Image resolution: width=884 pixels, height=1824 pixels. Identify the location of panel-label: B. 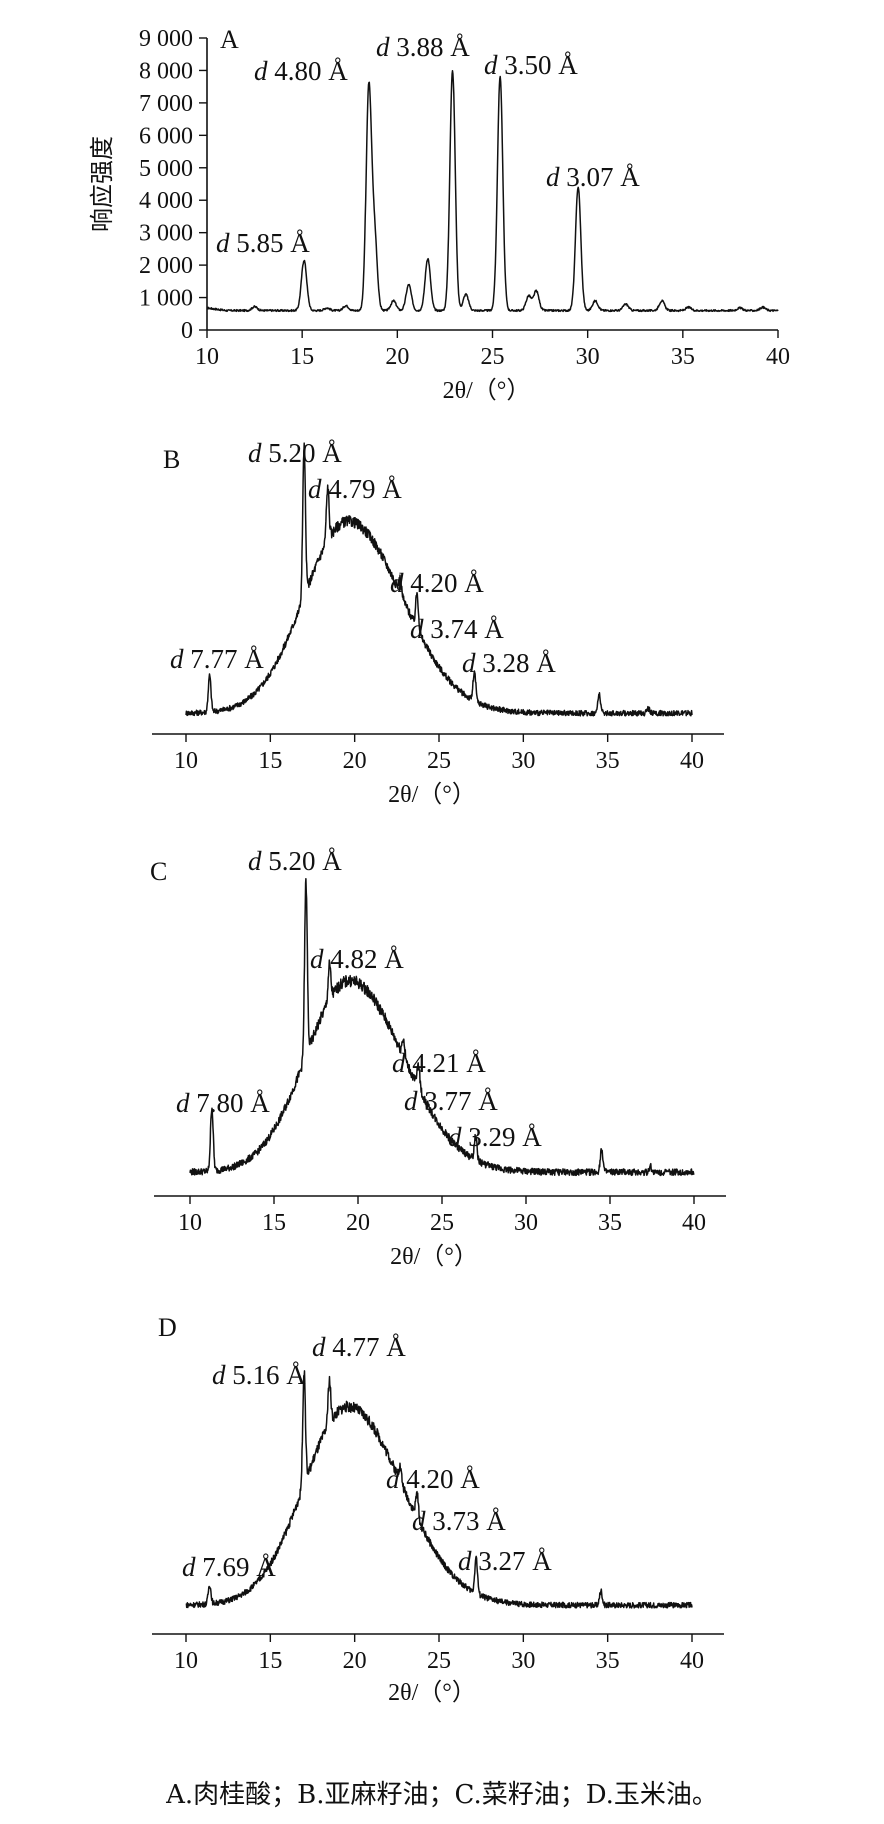
(171, 459).